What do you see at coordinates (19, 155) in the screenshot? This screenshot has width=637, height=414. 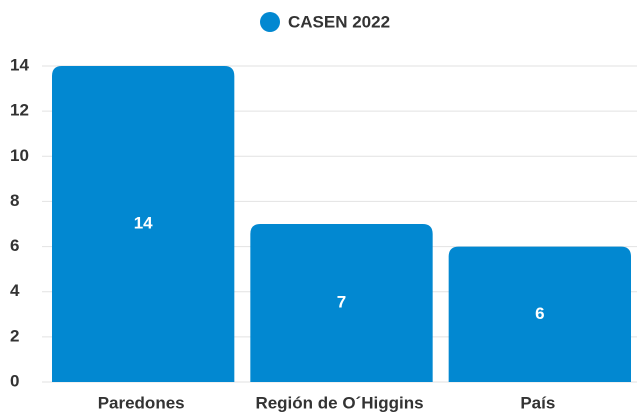 I see `y-tick-label: 10` at bounding box center [19, 155].